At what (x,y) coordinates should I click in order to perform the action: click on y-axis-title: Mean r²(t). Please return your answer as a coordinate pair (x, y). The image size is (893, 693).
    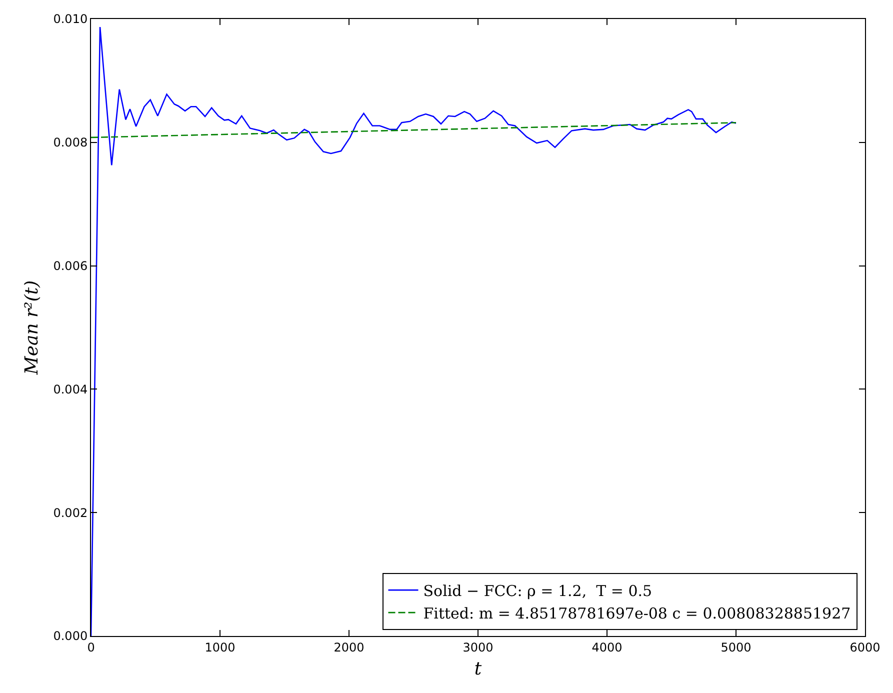
    Looking at the image, I should click on (31, 328).